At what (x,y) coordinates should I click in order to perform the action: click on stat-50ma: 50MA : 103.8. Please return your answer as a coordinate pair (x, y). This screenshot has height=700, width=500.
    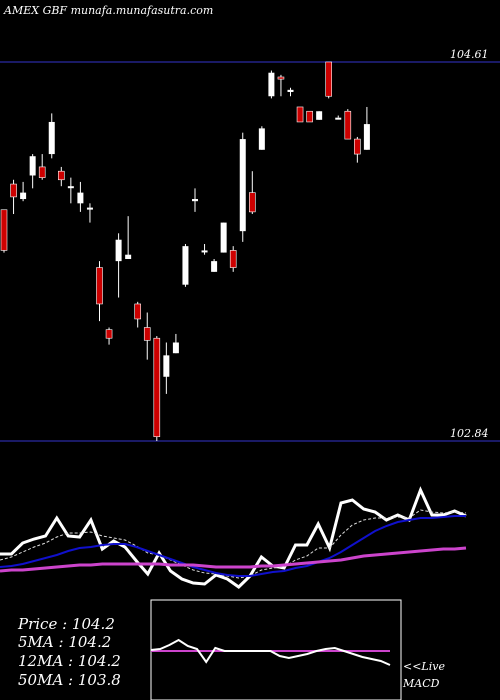
    Looking at the image, I should click on (69, 680).